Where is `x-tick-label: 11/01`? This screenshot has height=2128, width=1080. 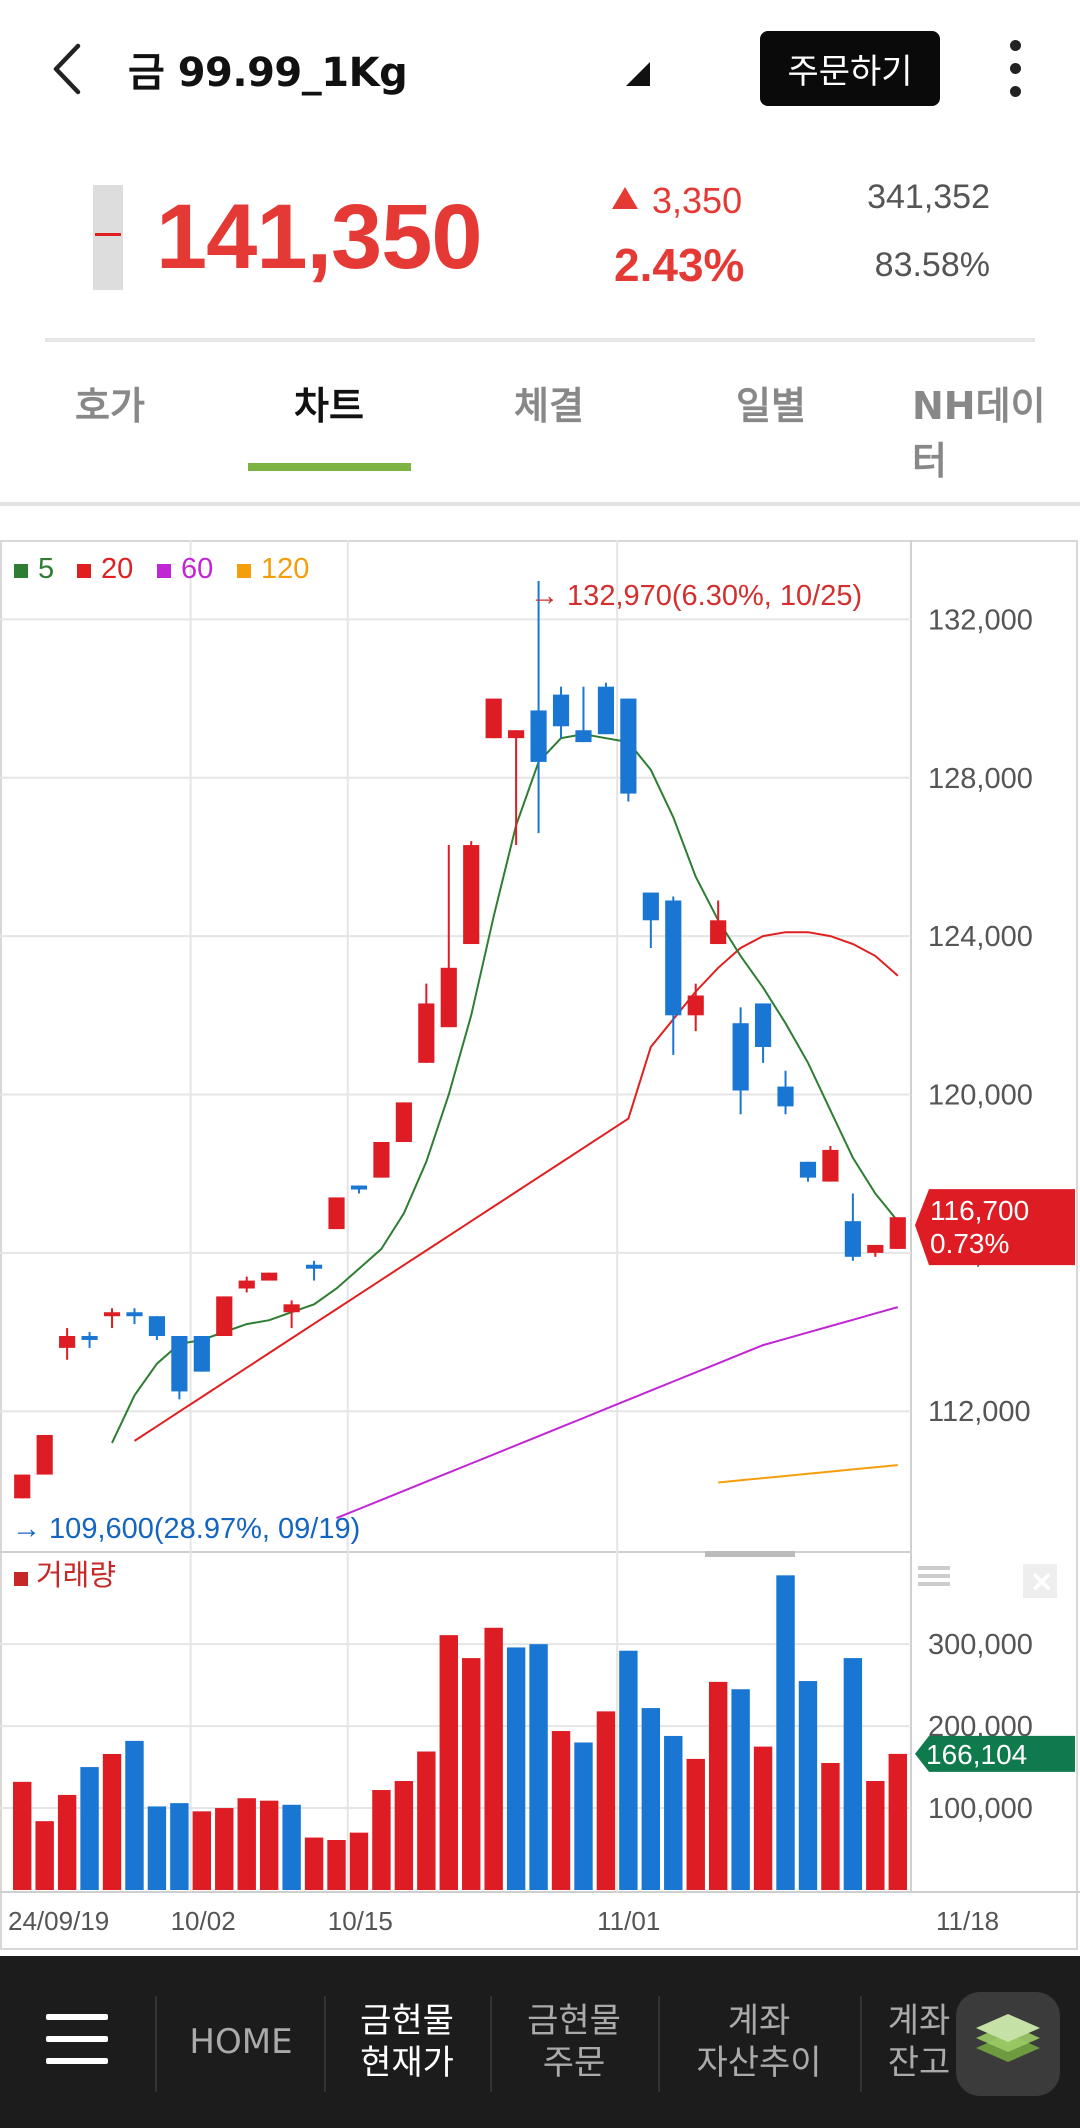 x-tick-label: 11/01 is located at coordinates (628, 1921).